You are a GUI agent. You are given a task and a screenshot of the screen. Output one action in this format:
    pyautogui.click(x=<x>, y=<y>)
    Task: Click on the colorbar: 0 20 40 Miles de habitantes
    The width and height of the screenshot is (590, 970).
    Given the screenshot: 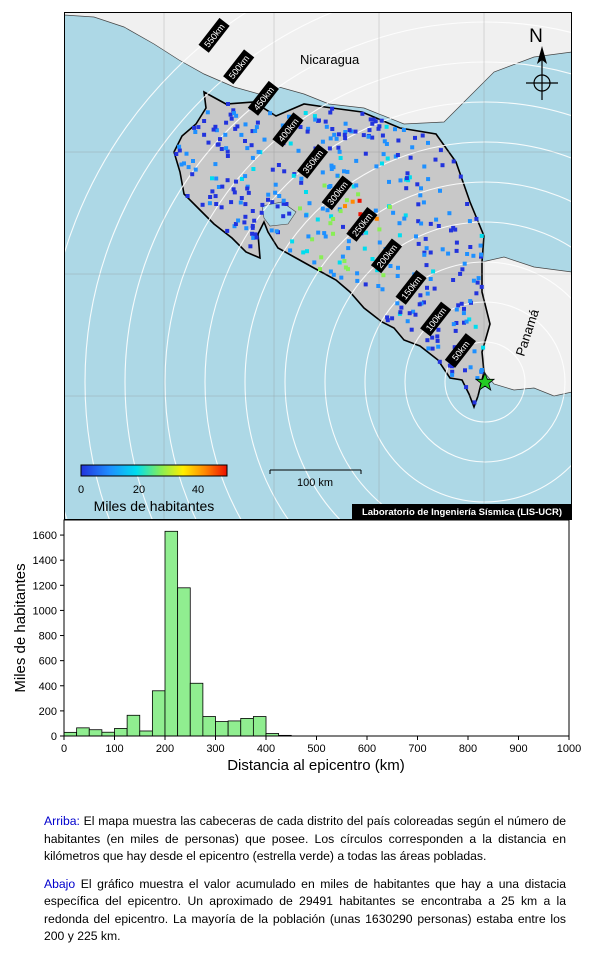 What is the action you would take?
    pyautogui.click(x=153, y=489)
    